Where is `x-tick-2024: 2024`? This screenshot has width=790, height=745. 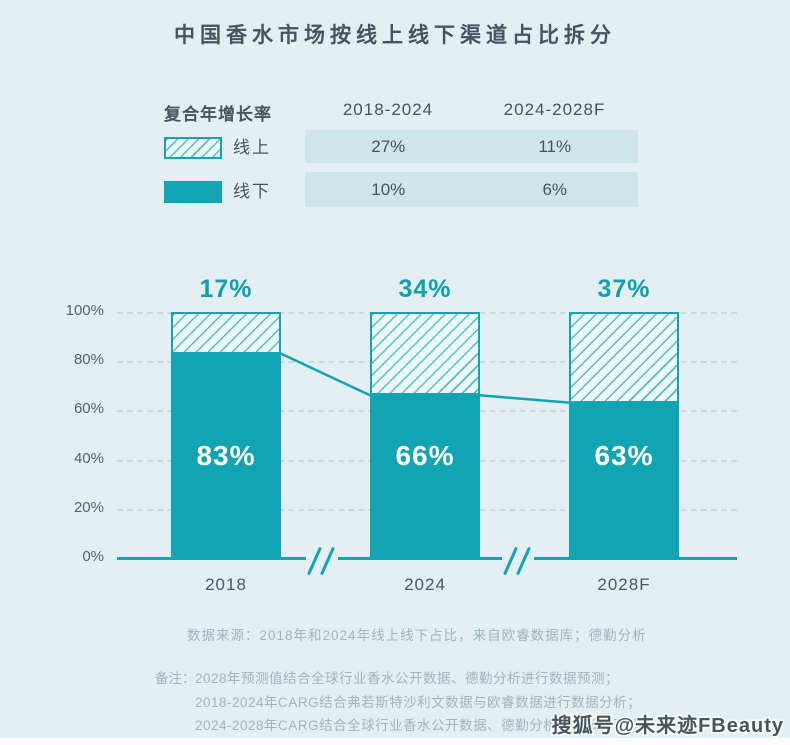 x-tick-2024: 2024 is located at coordinates (425, 584).